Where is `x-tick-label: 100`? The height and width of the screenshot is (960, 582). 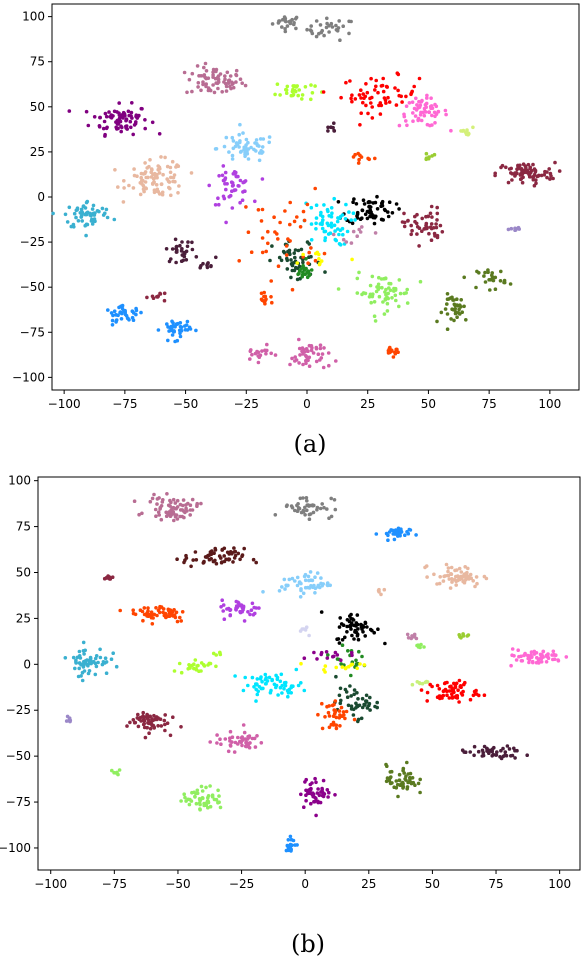 x-tick-label: 100 is located at coordinates (559, 884).